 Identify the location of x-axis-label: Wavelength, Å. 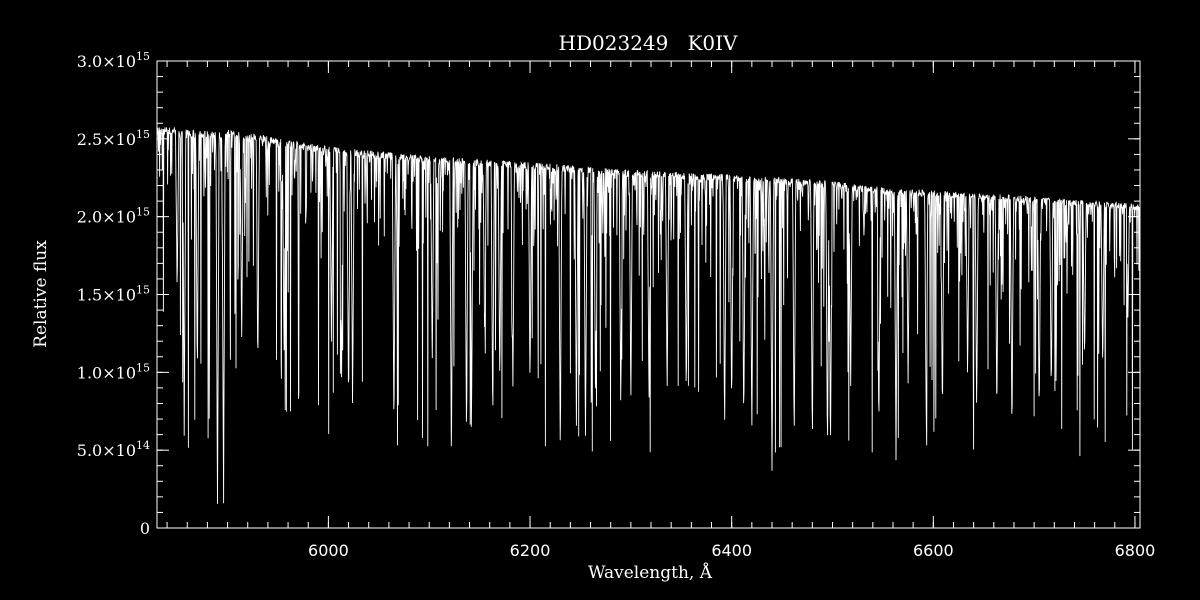
(650, 572).